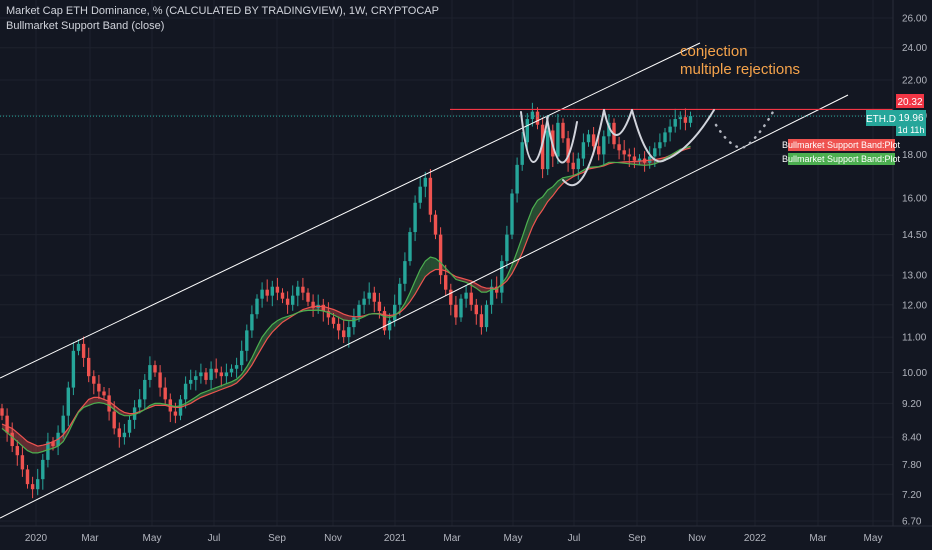 The height and width of the screenshot is (550, 932). Describe the element at coordinates (912, 404) in the screenshot. I see `y-tick-label: 9.20` at that location.